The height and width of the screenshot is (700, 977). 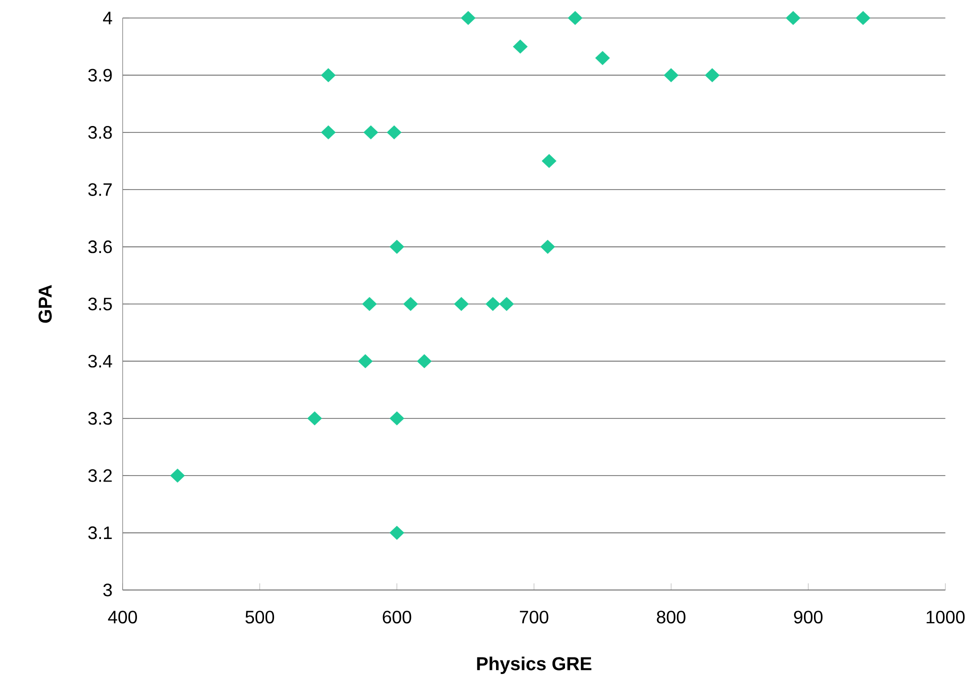 I want to click on x-tick-label: 600, so click(x=397, y=617).